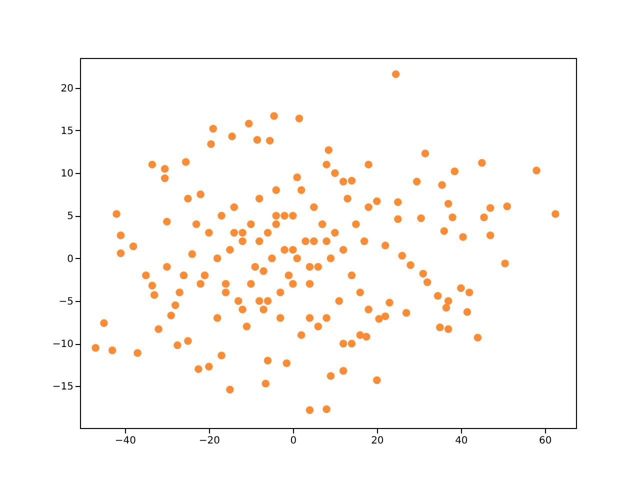  What do you see at coordinates (70, 259) in the screenshot?
I see `y-tick-label: 0` at bounding box center [70, 259].